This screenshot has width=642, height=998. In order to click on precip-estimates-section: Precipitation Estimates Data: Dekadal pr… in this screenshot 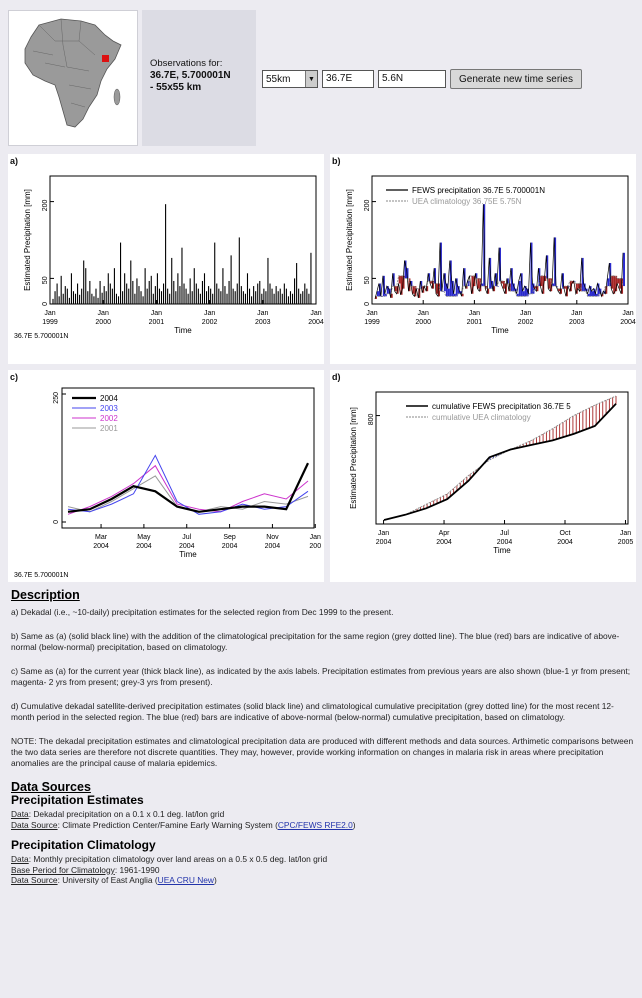, I will do `click(323, 812)`.